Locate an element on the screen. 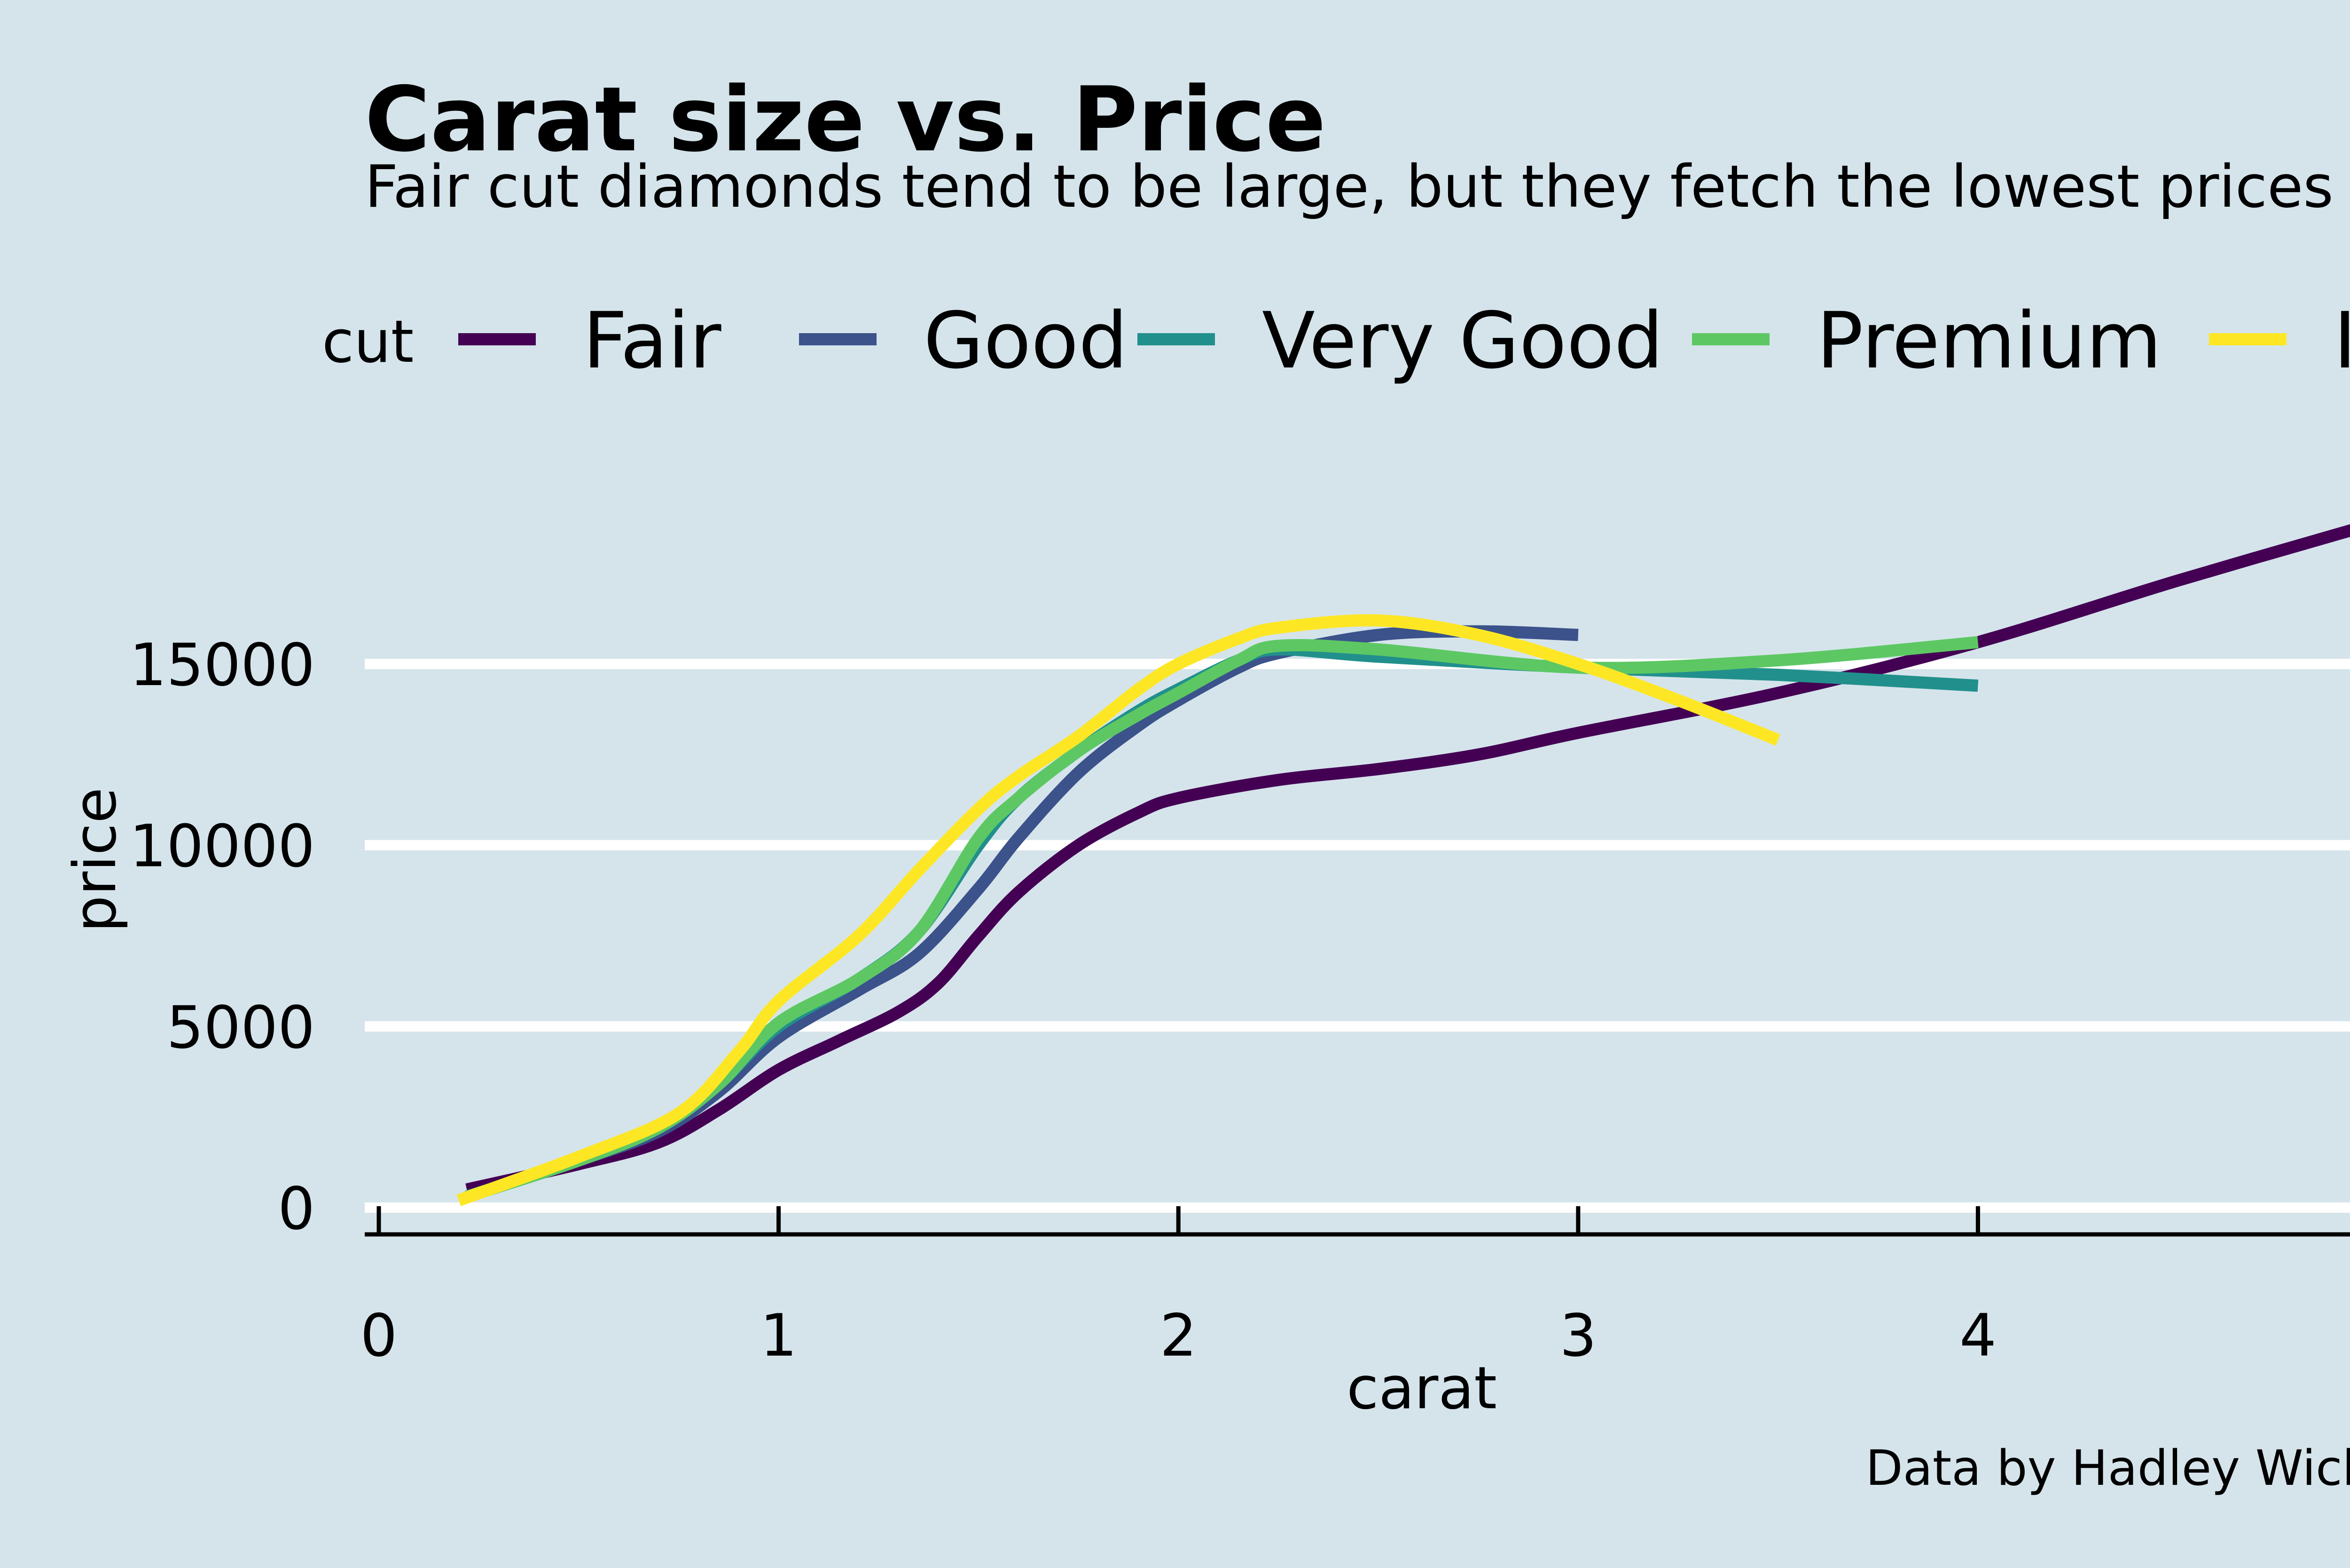 The height and width of the screenshot is (1568, 2350). legend-item-fair: Fair is located at coordinates (589, 341).